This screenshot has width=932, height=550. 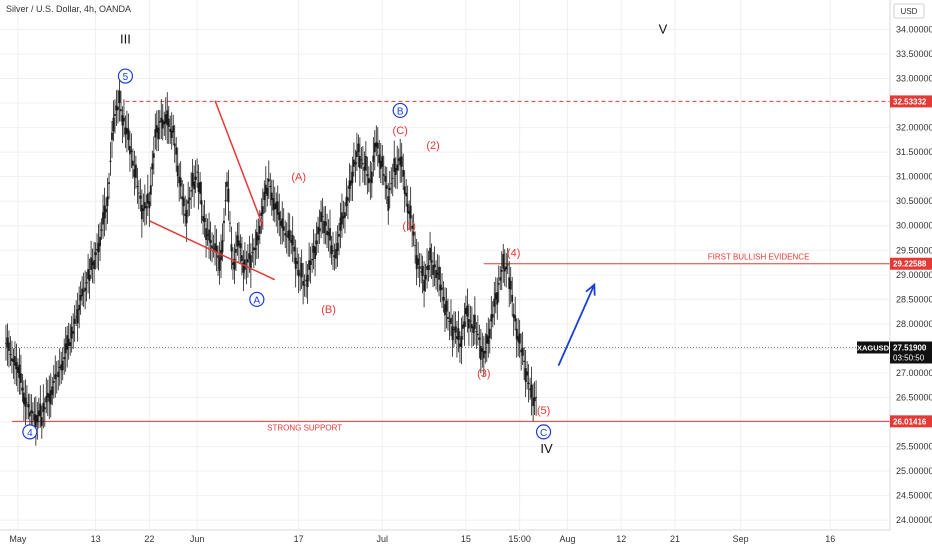 I want to click on time-axis: May 13 22 Jun 17 Jul 15 15:00 Aug 12 21 Sep 16, so click(x=422, y=539).